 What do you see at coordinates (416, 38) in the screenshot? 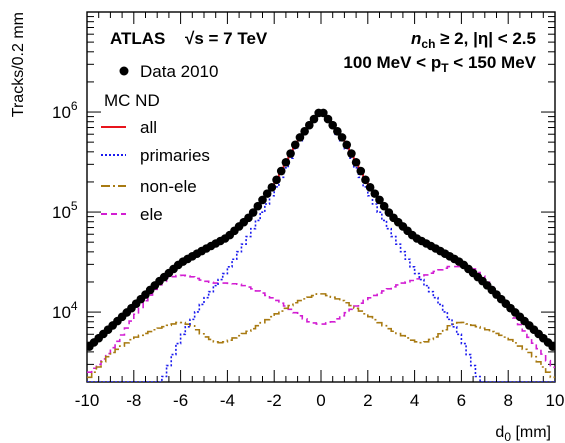
I see `selection-nch: n` at bounding box center [416, 38].